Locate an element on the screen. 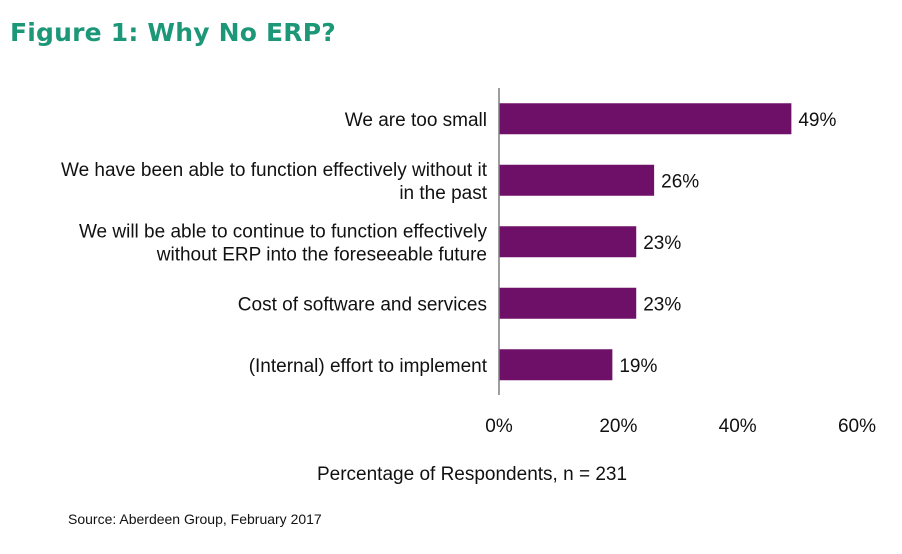 The height and width of the screenshot is (554, 902). value-label-4: 23% is located at coordinates (662, 304).